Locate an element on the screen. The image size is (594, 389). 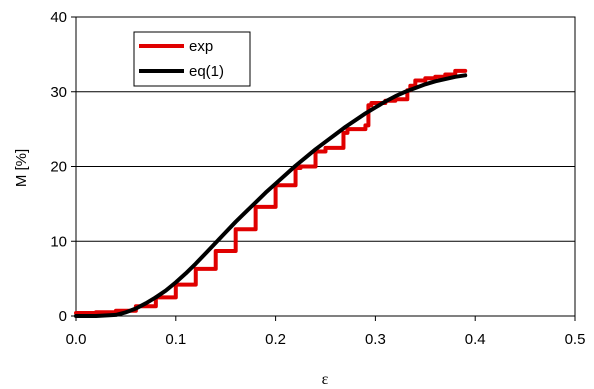
y-axis-label: M [%] is located at coordinates (21, 168).